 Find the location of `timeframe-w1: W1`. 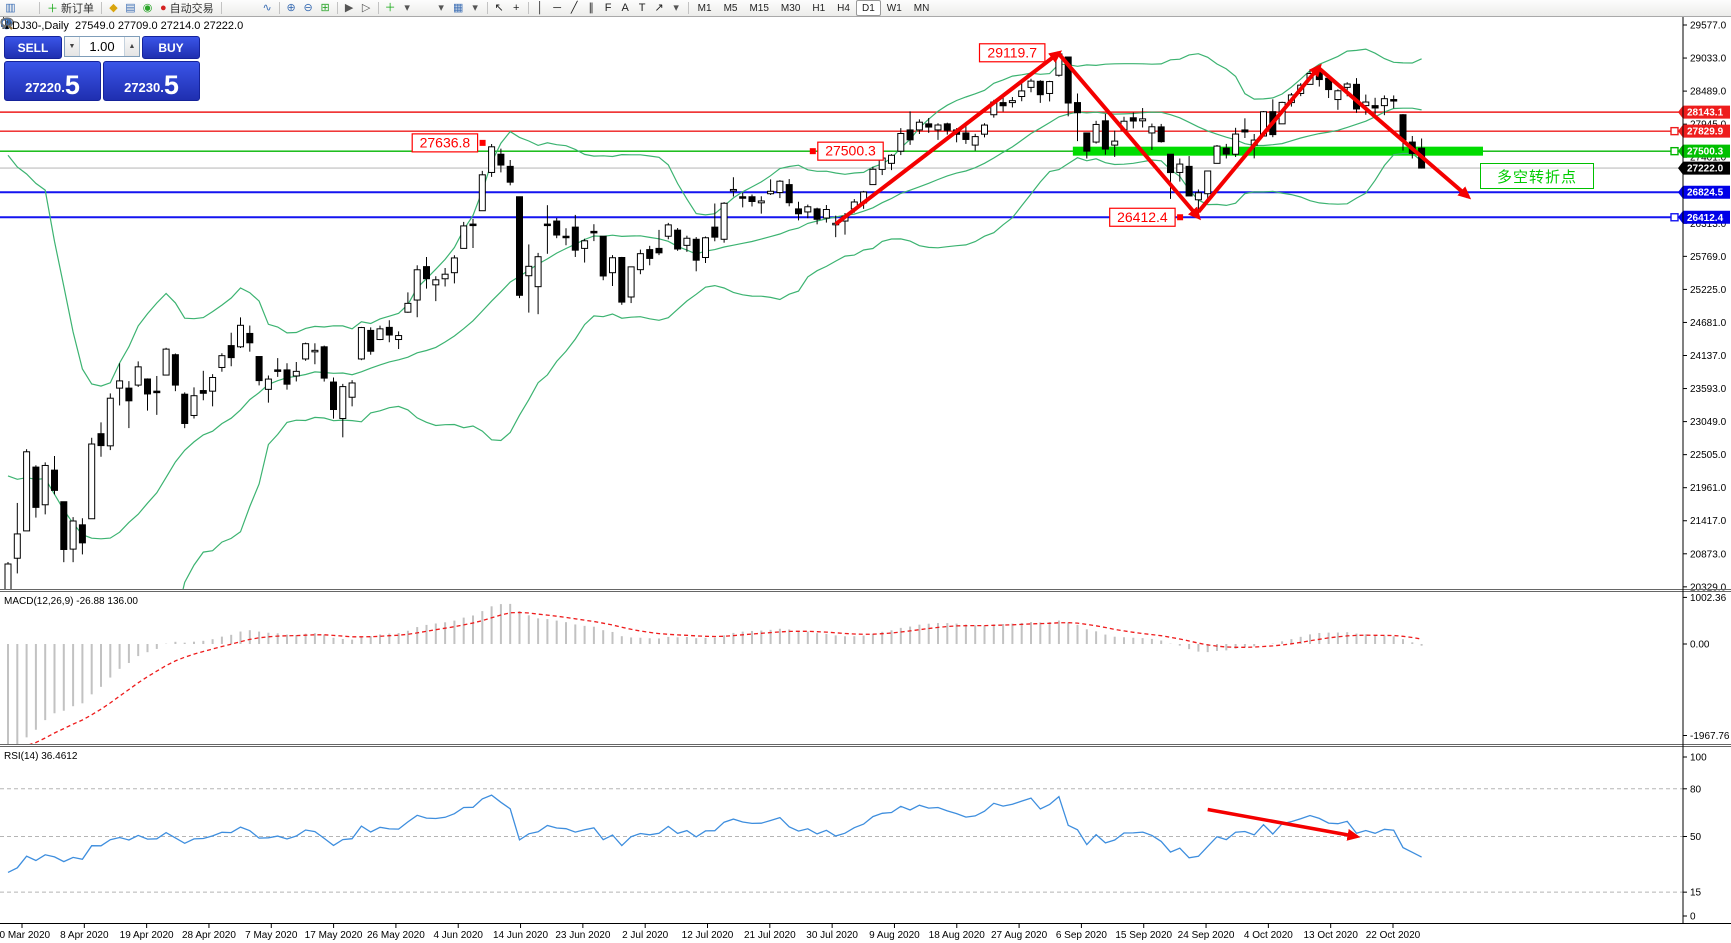

timeframe-w1: W1 is located at coordinates (894, 8).